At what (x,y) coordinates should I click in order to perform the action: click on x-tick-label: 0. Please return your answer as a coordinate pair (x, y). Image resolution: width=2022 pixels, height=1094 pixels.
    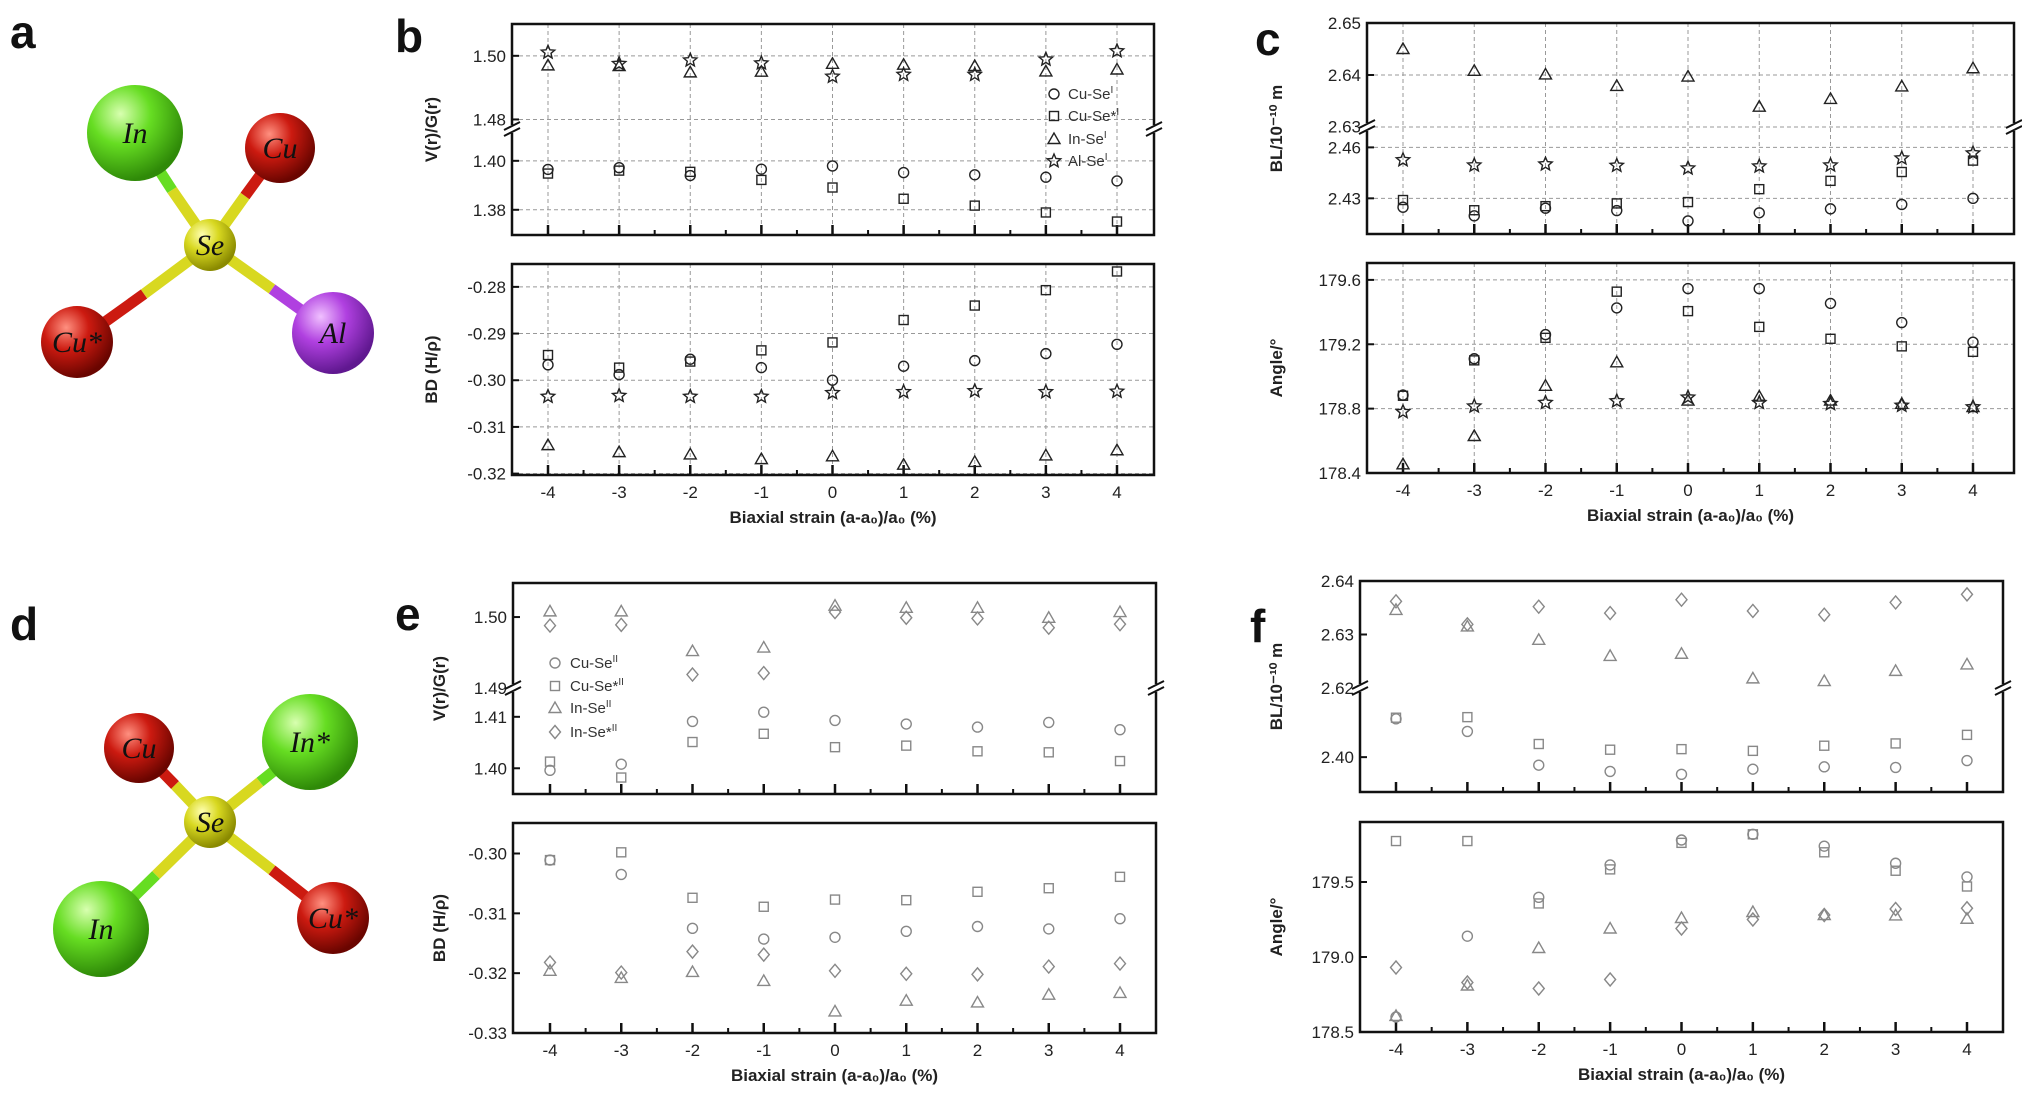
    Looking at the image, I should click on (834, 1050).